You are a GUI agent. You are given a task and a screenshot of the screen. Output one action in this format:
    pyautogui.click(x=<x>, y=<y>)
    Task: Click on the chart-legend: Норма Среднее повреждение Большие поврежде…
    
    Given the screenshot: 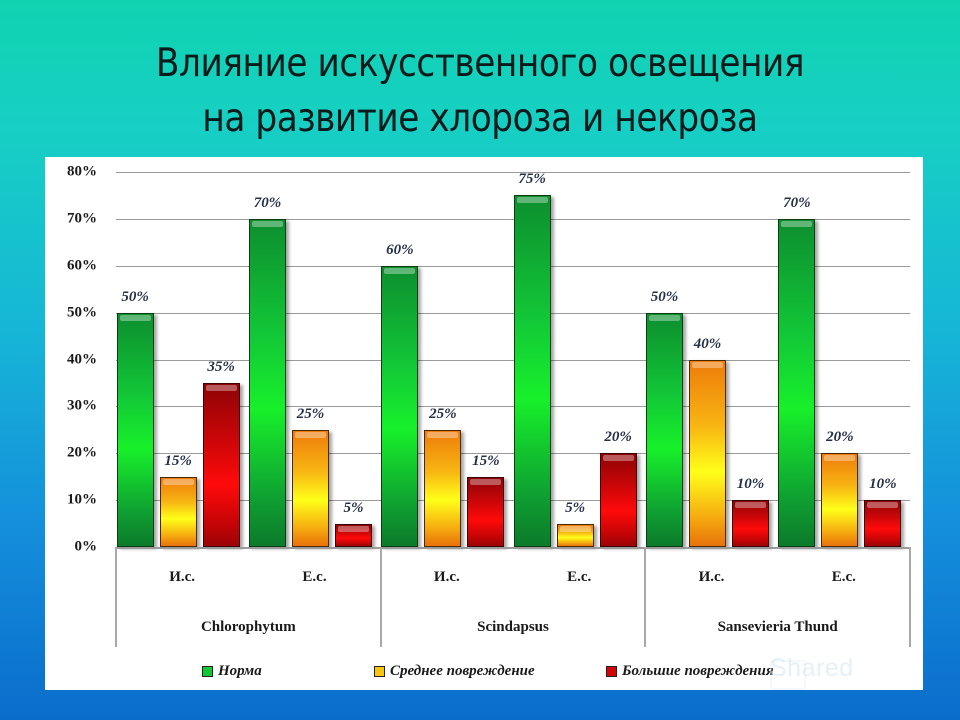 What is the action you would take?
    pyautogui.click(x=484, y=674)
    